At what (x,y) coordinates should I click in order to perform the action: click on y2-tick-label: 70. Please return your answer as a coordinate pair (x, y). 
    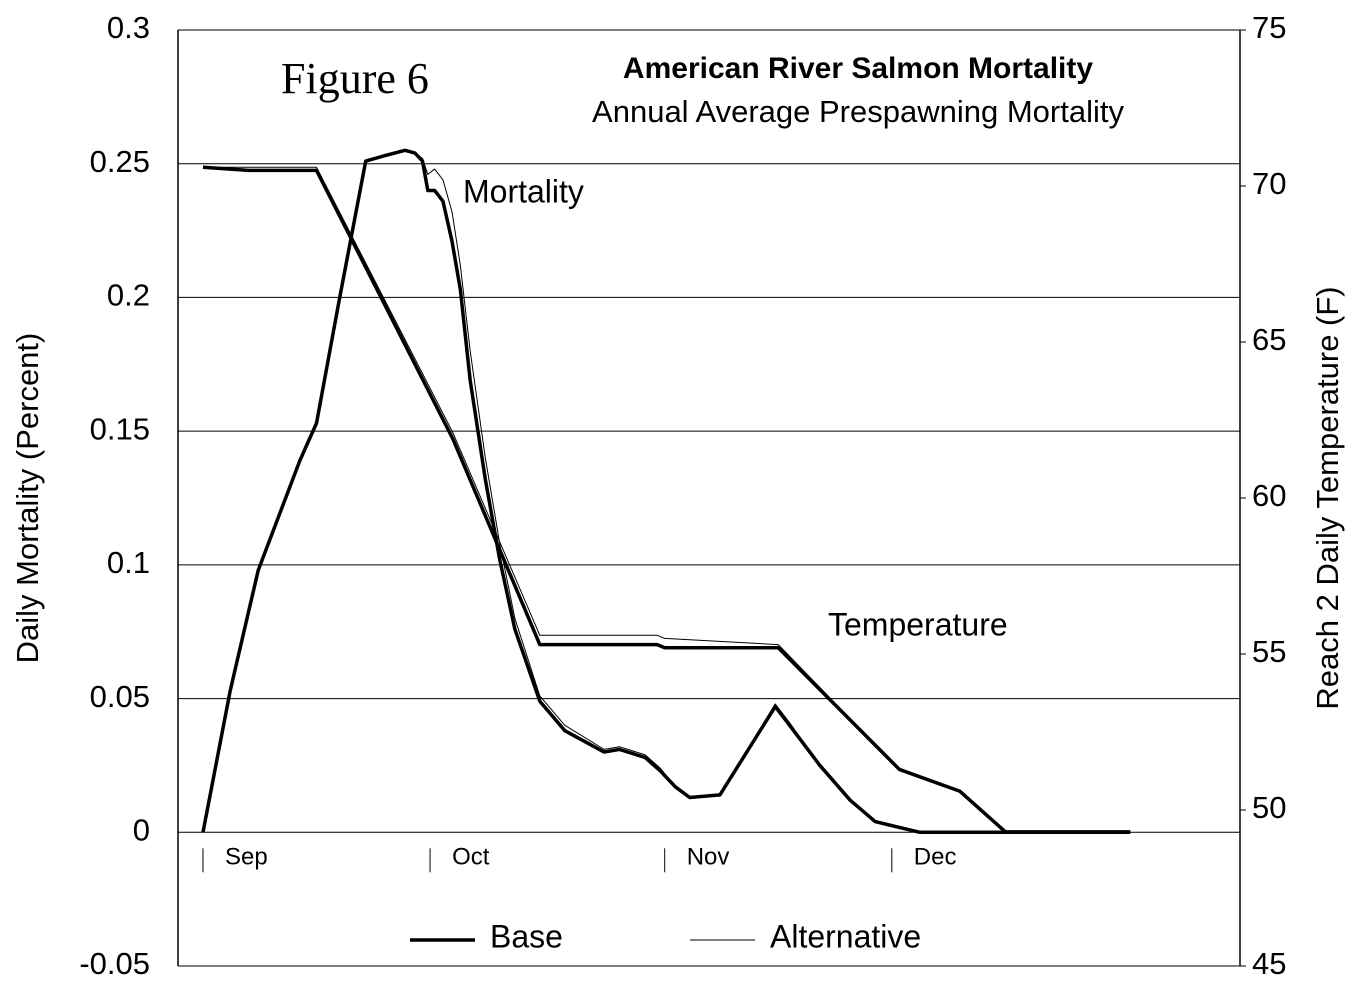
    Looking at the image, I should click on (1269, 183).